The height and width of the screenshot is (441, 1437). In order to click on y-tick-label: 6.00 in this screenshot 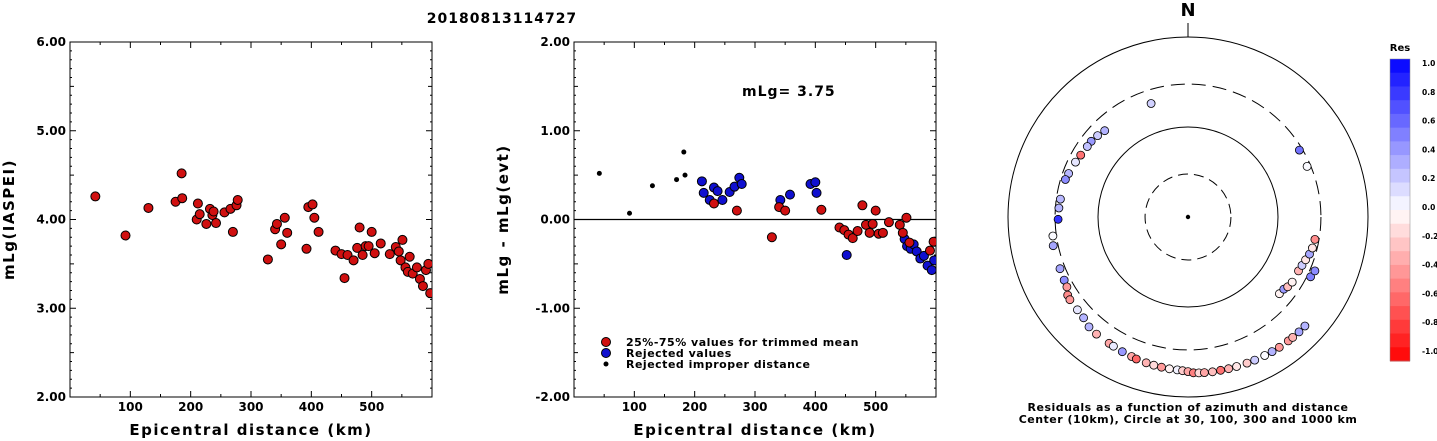, I will do `click(51, 42)`.